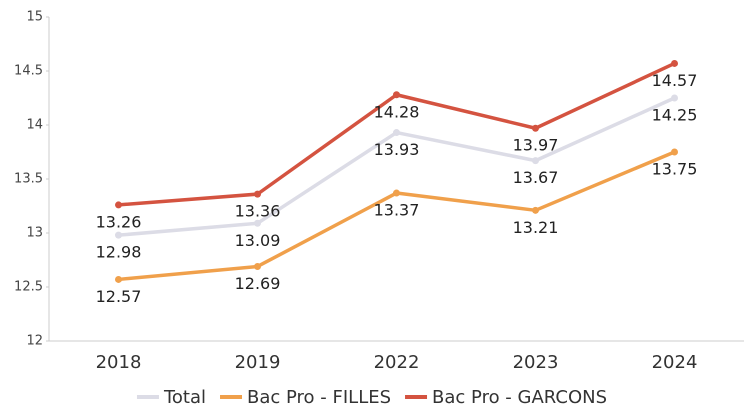  I want to click on data-label: 12.98, so click(119, 252).